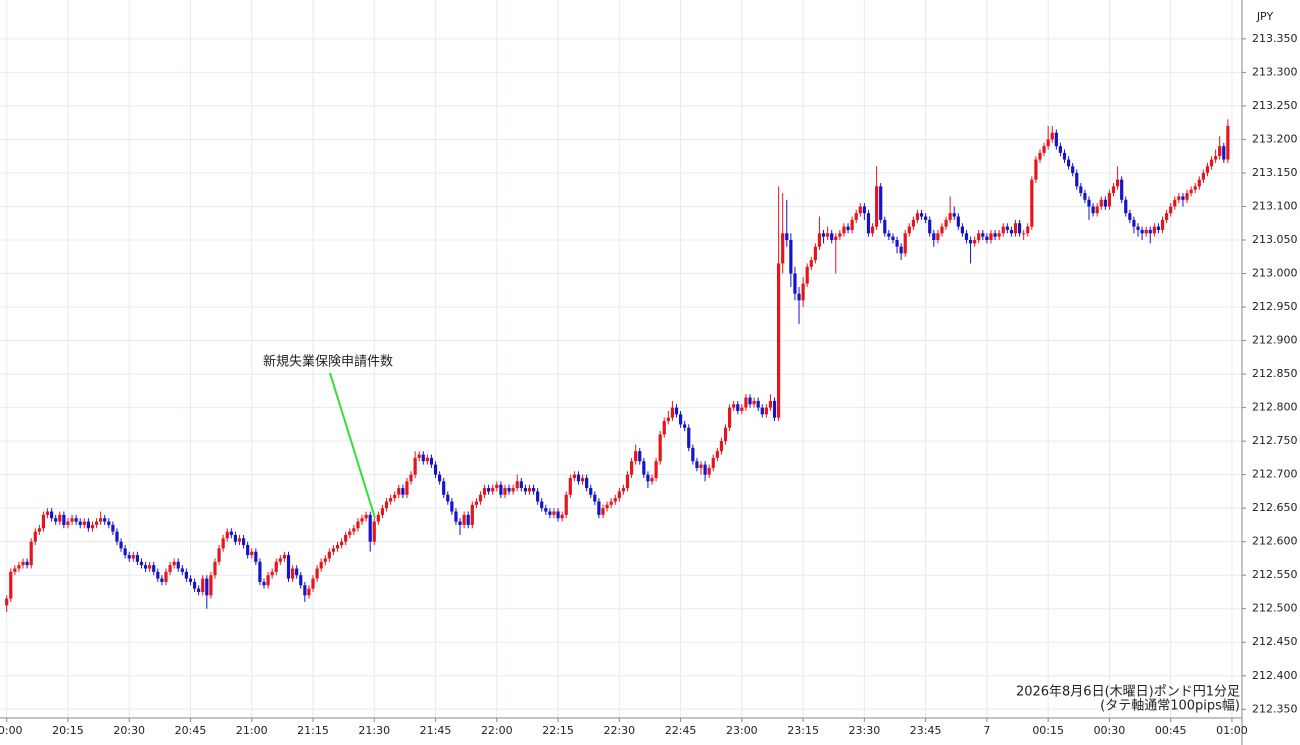 The image size is (1300, 745). Describe the element at coordinates (1275, 205) in the screenshot. I see `y-tick-label: 213.100` at that location.